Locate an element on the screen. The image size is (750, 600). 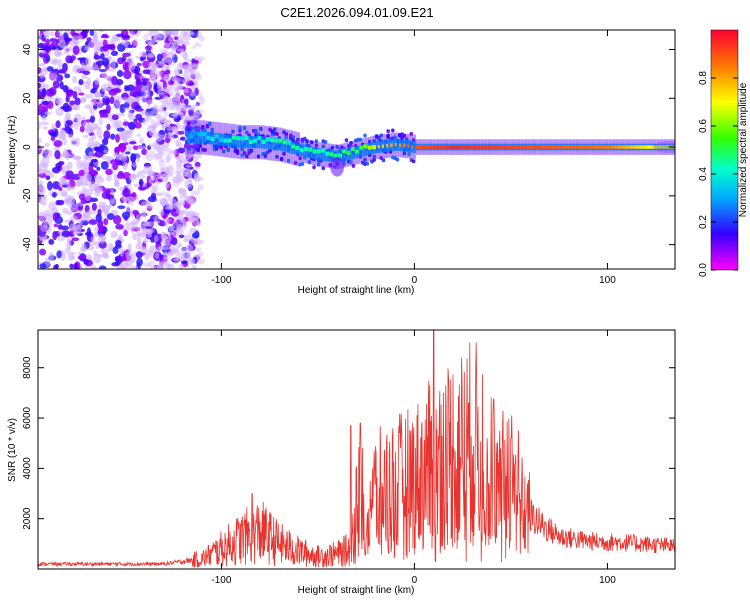
snr-ytick-label: 2000 is located at coordinates (27, 518).